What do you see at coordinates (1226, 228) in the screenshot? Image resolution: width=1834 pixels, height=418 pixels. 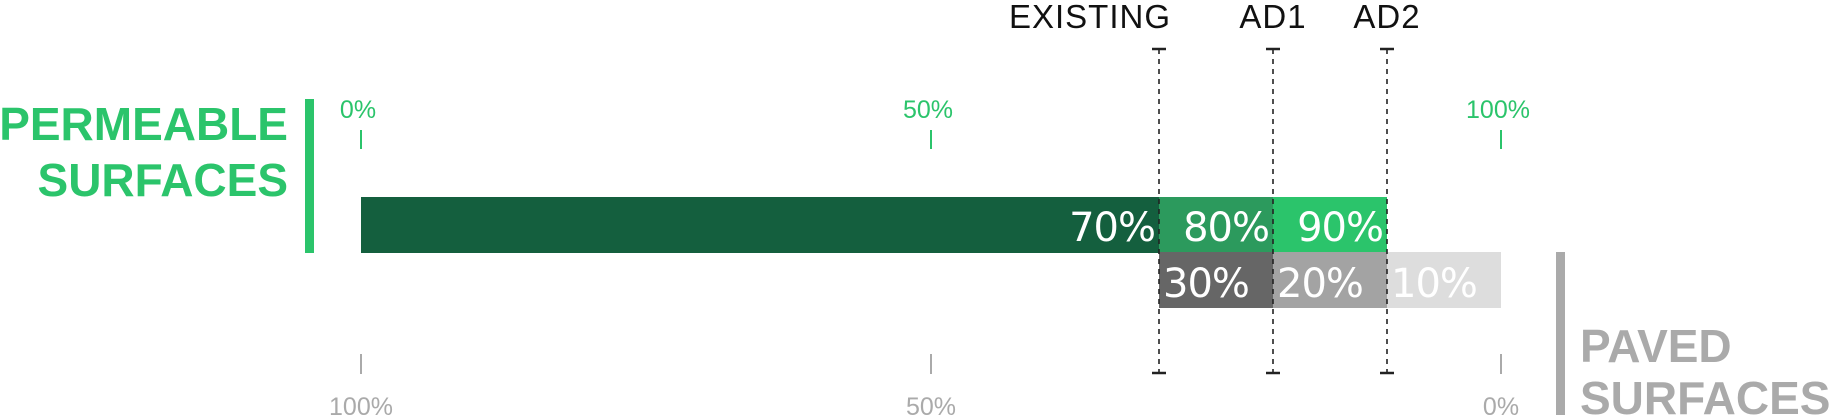 I see `permeable-value-label-2: 80%` at bounding box center [1226, 228].